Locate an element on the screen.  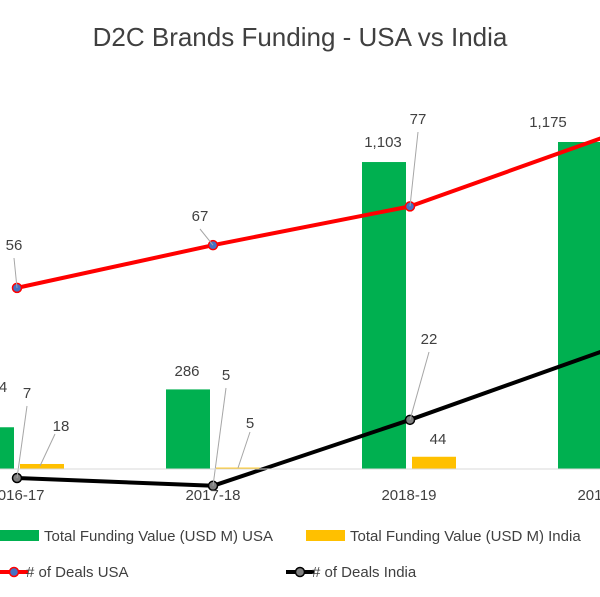
legend-label-3: # of Deals India is located at coordinates (364, 572).